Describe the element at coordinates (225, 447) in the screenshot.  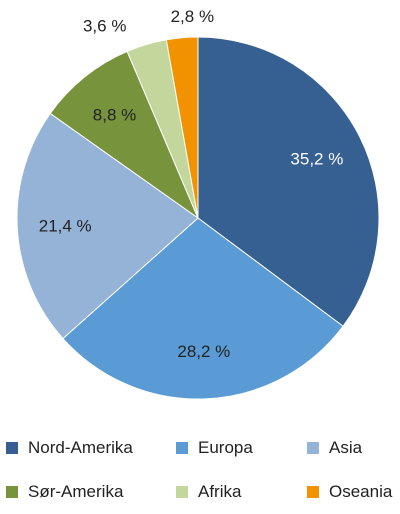
I see `legend-label-europa: Europa` at that location.